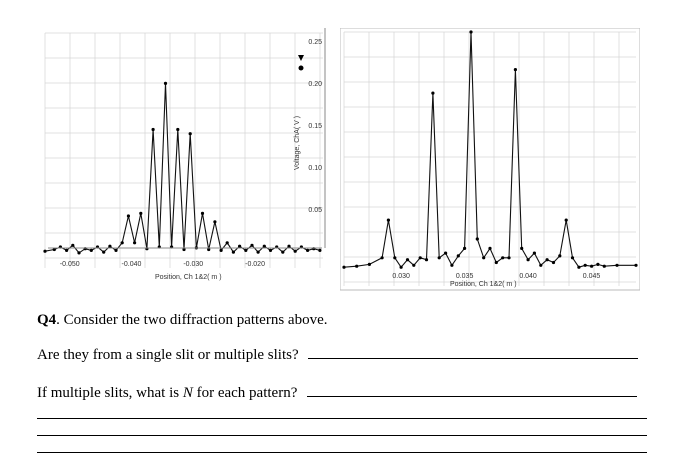 The image size is (700, 470). Describe the element at coordinates (47, 320) in the screenshot. I see `question-number: Q4` at that location.